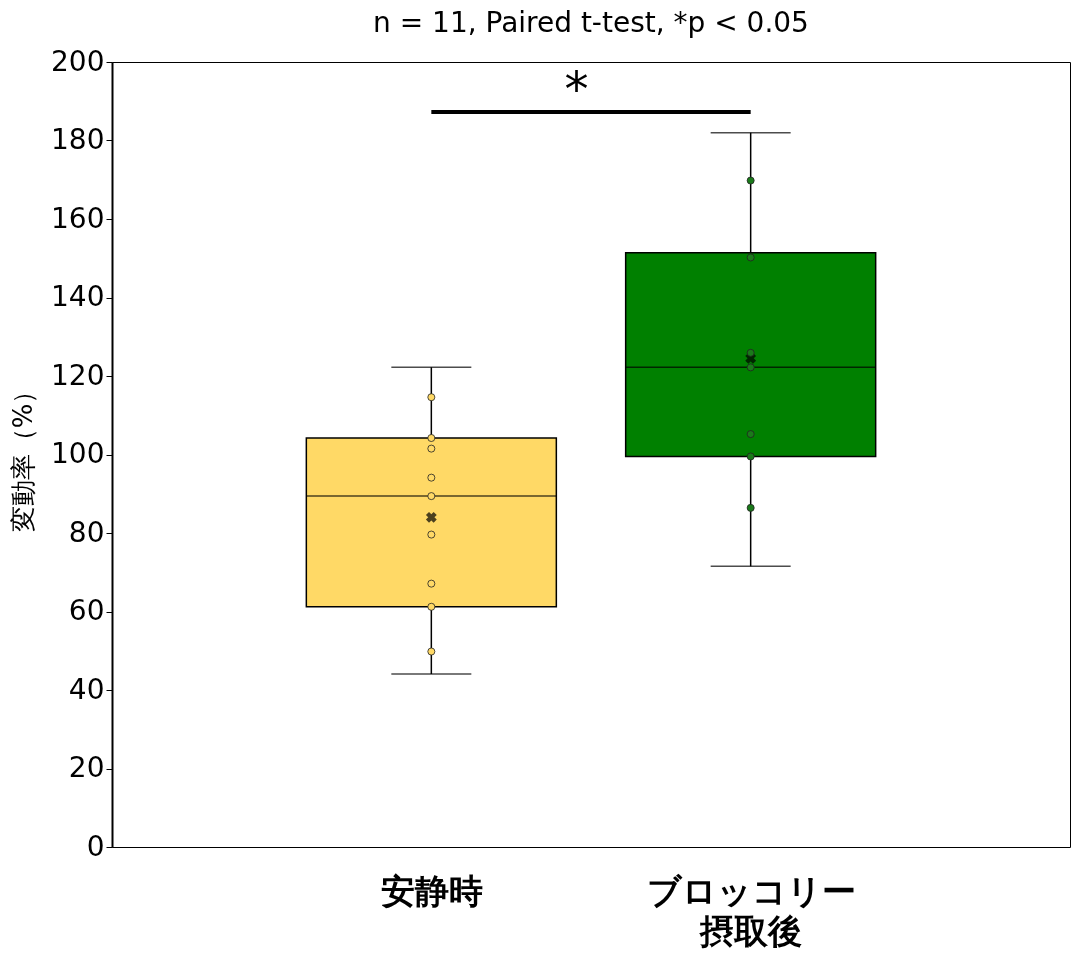  Describe the element at coordinates (78, 296) in the screenshot. I see `y-tick-label: 140` at that location.